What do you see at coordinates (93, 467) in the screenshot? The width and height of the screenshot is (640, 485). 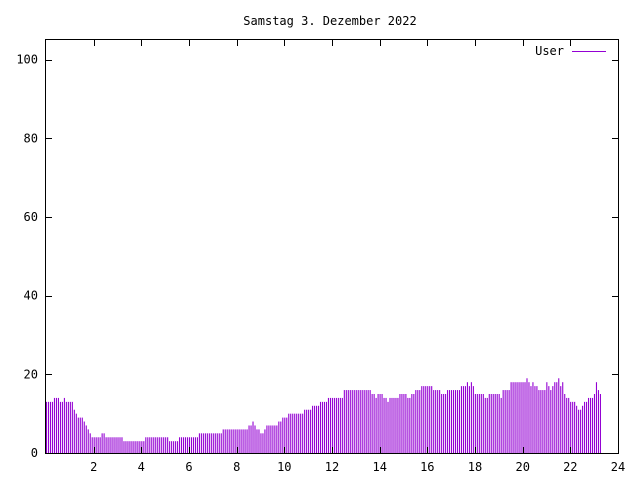 I see `x-tick-label: 2` at bounding box center [93, 467].